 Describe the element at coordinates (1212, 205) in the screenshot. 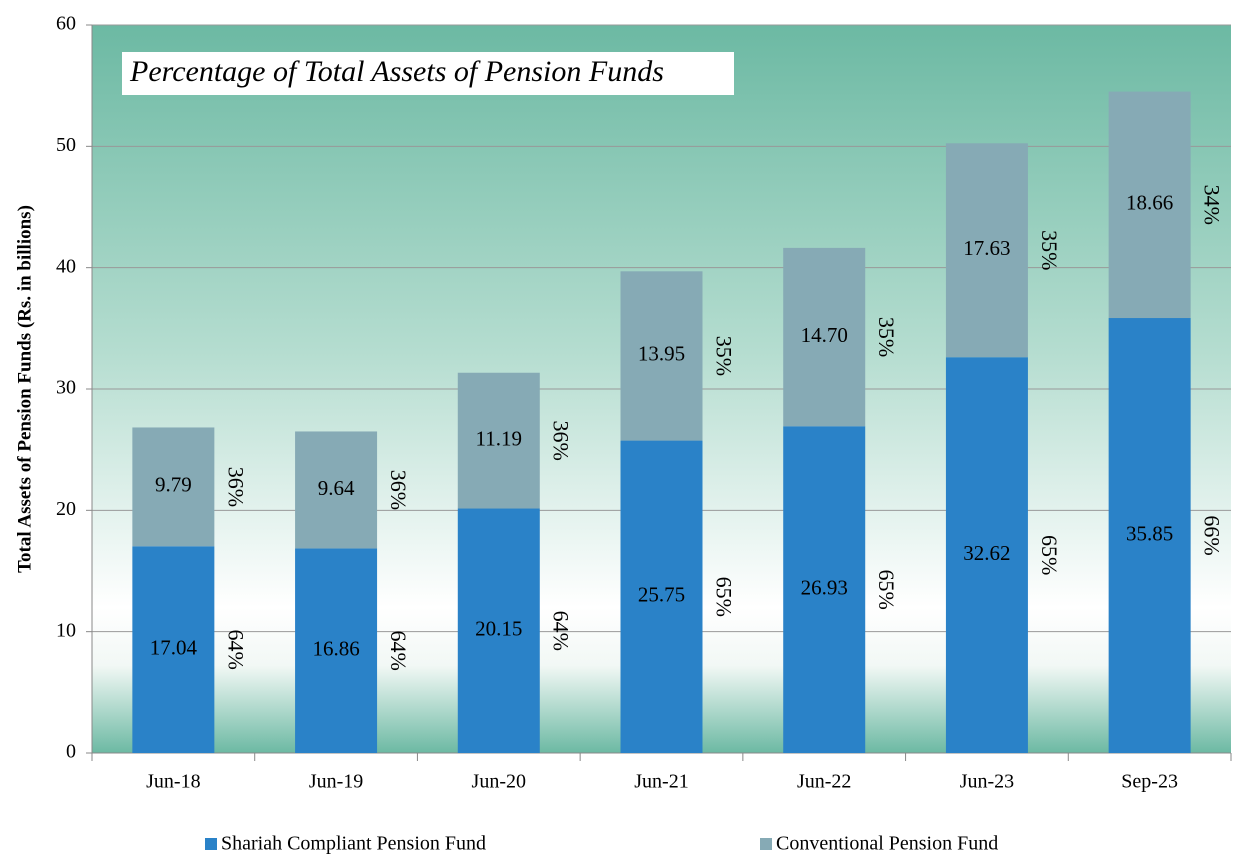

I see `share-label: 34%` at that location.